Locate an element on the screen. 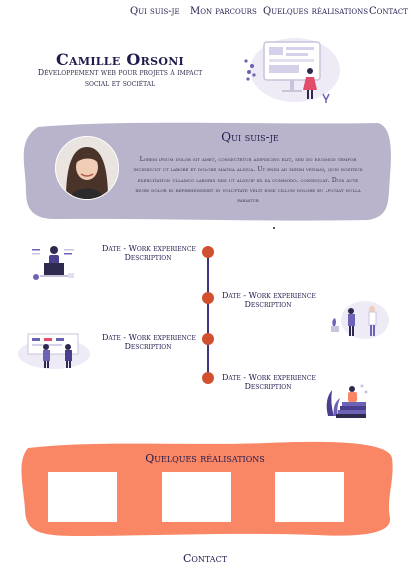 The width and height of the screenshot is (411, 573). presentation-board-illustration is located at coordinates (54, 351).